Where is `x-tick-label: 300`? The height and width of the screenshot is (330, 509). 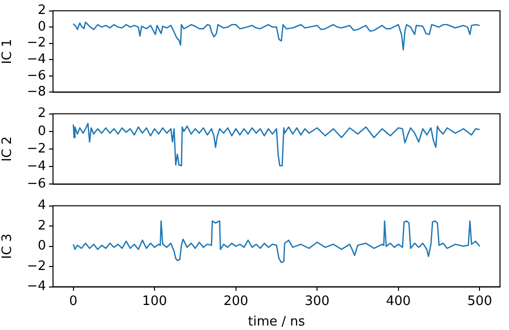
x-tick-label: 300 is located at coordinates (317, 301).